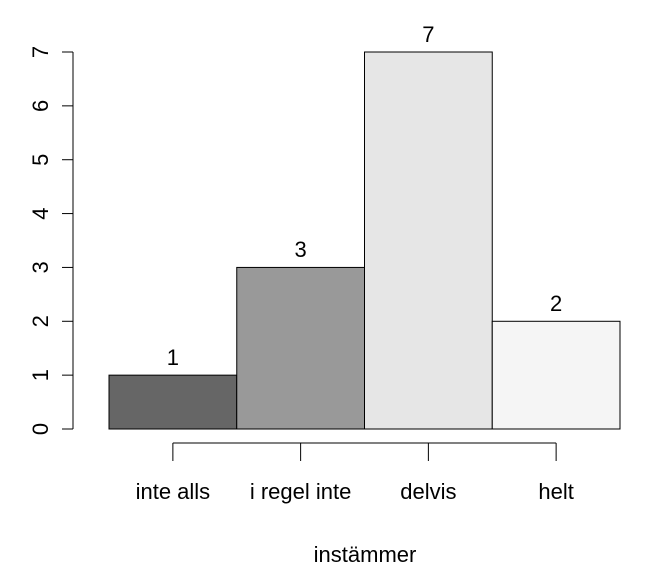  I want to click on x-tick-label: inte alls, so click(173, 491).